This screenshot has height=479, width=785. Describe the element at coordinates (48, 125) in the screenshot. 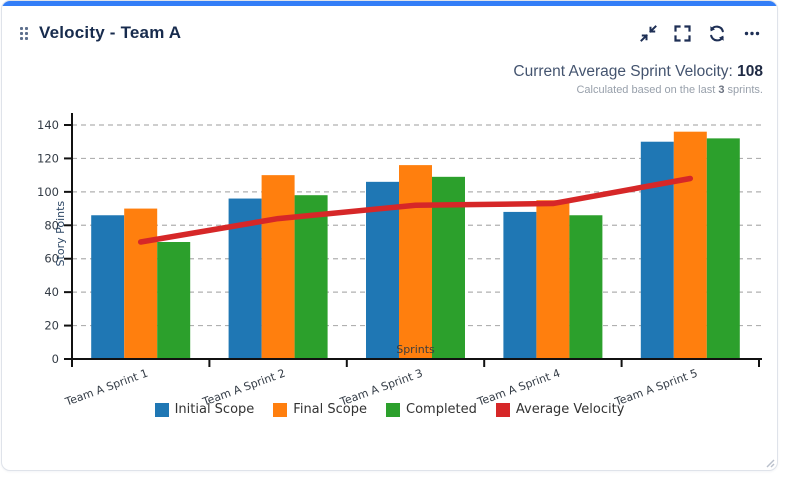

I see `y-tick-label: 140` at that location.